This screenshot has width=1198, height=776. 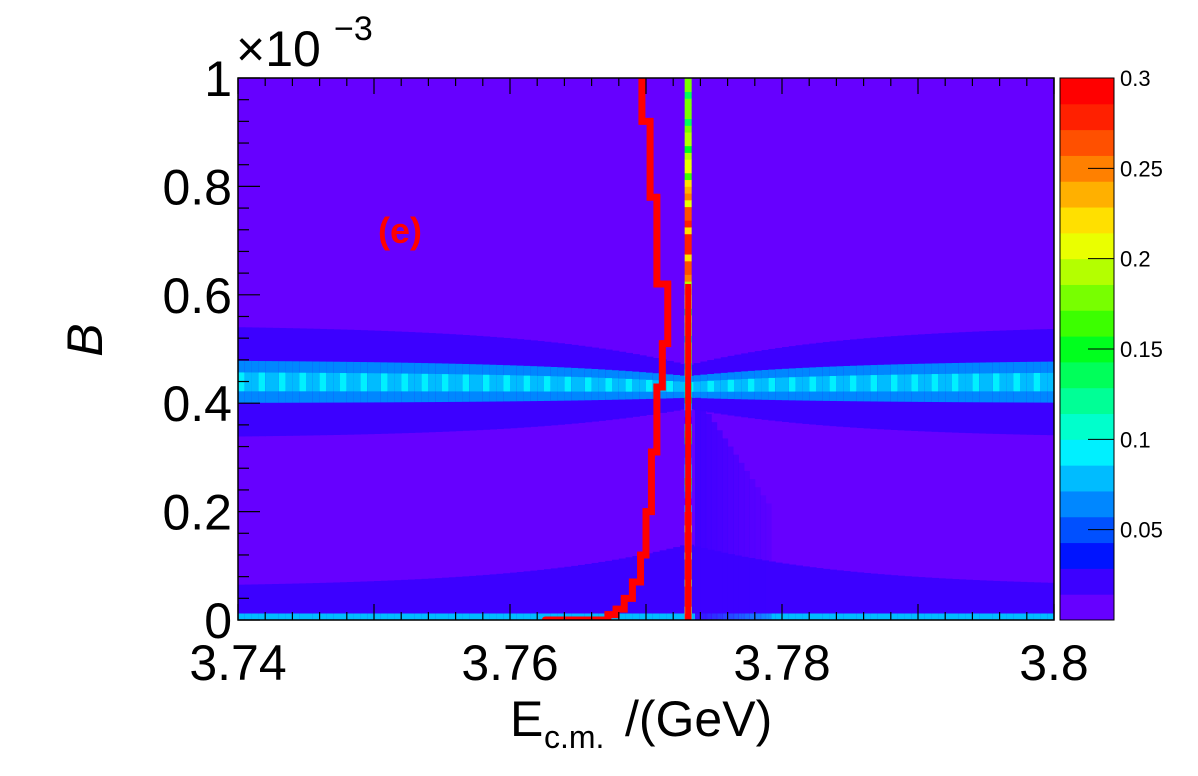 I want to click on y-tick-label: 0.6, so click(x=197, y=296).